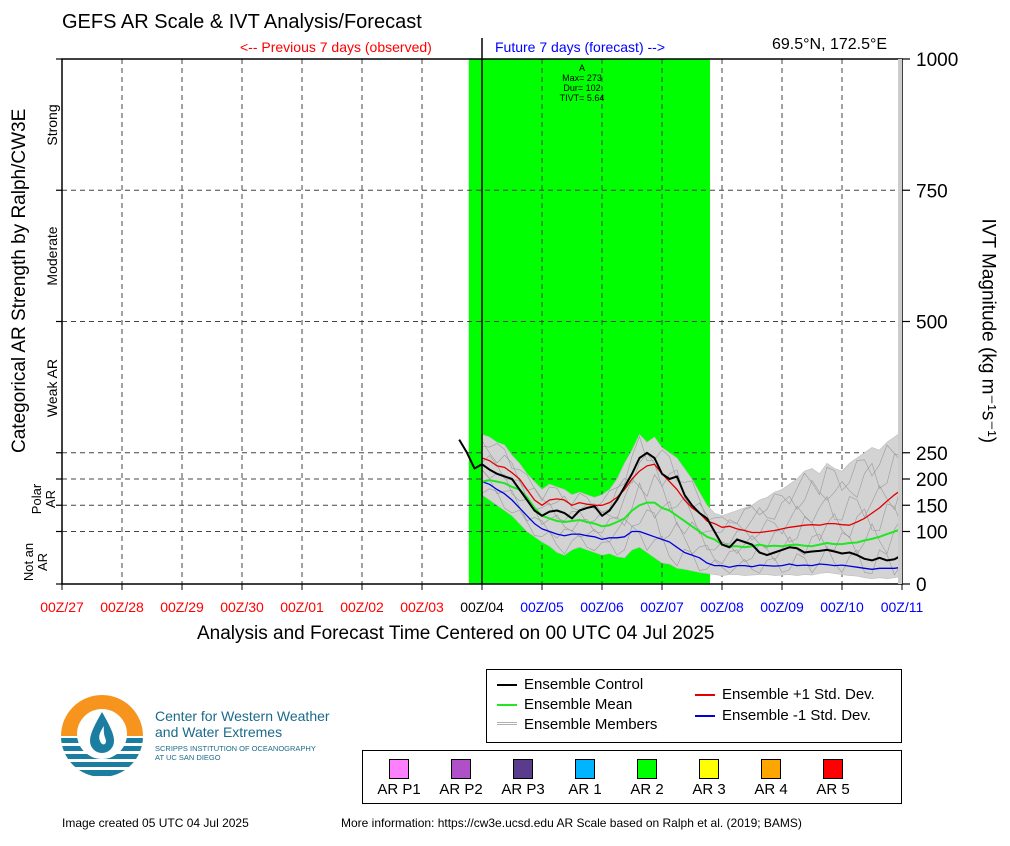 The height and width of the screenshot is (846, 1010). Describe the element at coordinates (188, 757) in the screenshot. I see `logo-line-4: AT UC SAN DIEGO` at that location.